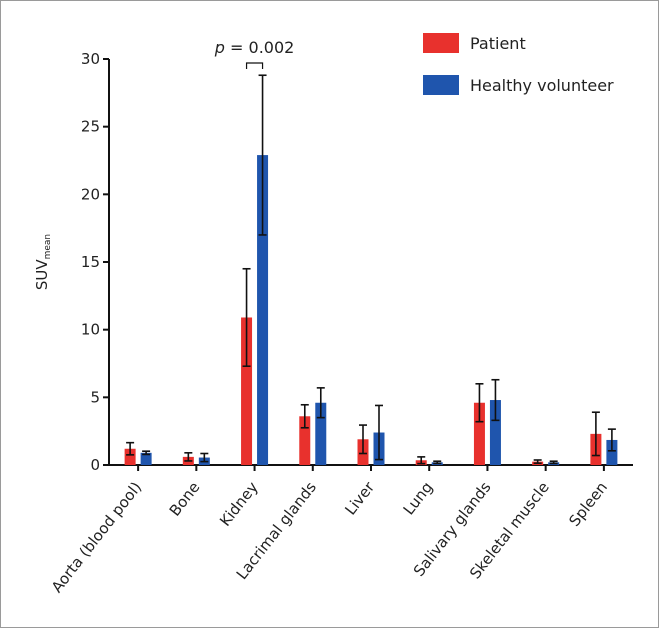 This screenshot has height=629, width=659. What do you see at coordinates (90, 262) in the screenshot?
I see `y-tick-label: 15` at bounding box center [90, 262].